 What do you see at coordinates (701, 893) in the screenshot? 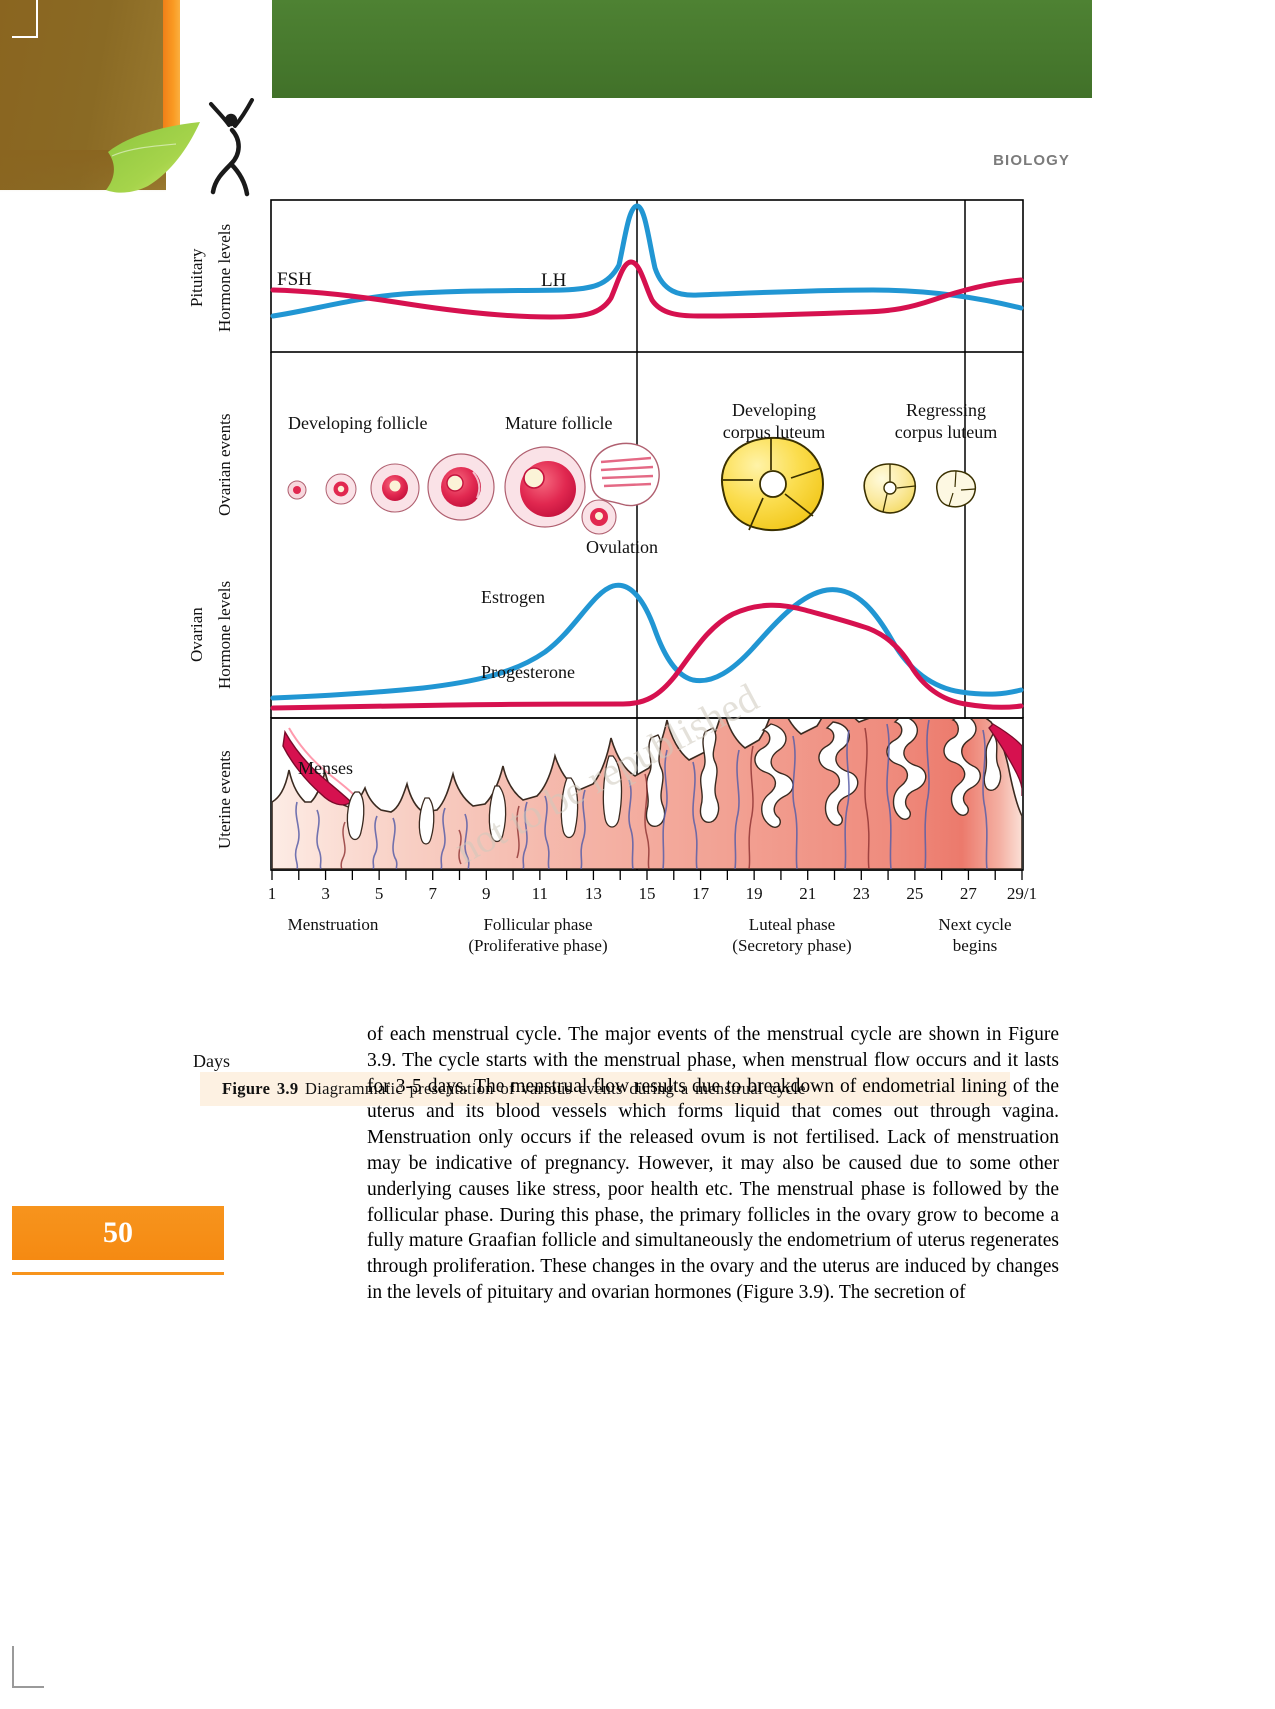
I see `day-tick-17: 17` at bounding box center [701, 893].